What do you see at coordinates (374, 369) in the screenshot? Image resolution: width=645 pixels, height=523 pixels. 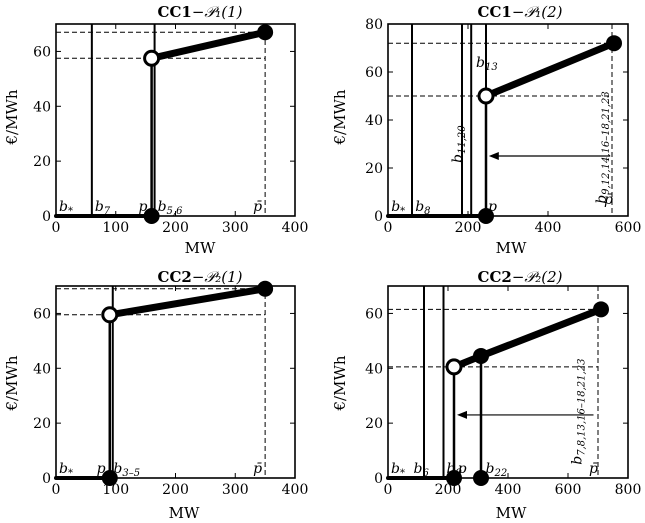 I see `panel-4-ytick-label-40: 40` at bounding box center [374, 369].